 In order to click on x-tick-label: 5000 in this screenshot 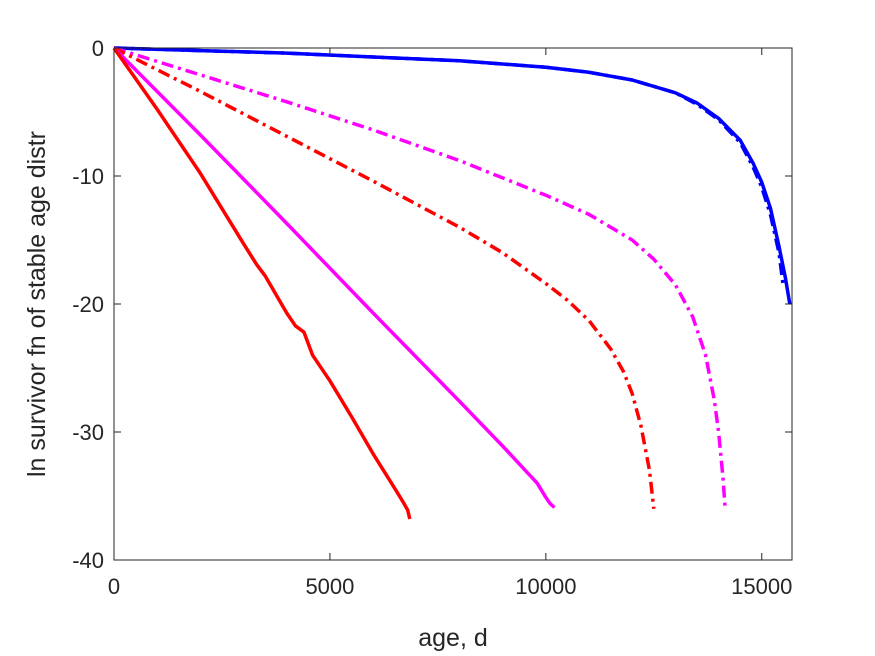, I will do `click(329, 586)`.